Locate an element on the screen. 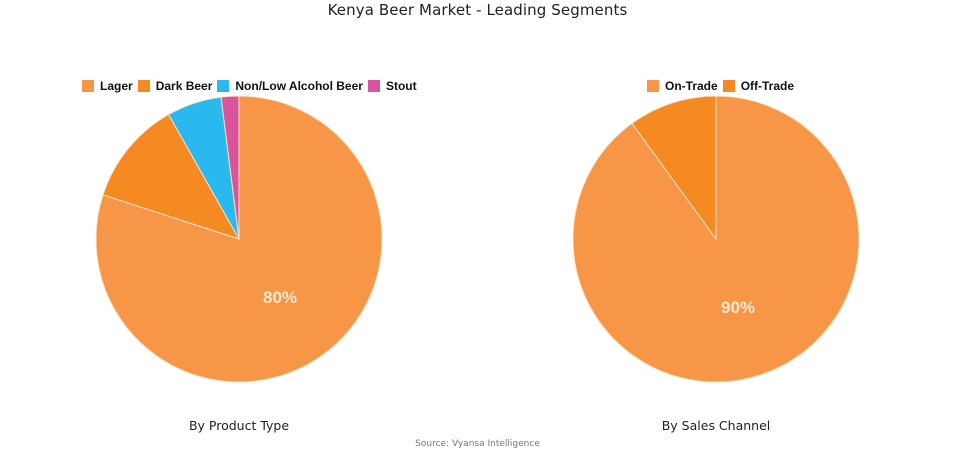  legend-item-stout: Stout is located at coordinates (392, 86).